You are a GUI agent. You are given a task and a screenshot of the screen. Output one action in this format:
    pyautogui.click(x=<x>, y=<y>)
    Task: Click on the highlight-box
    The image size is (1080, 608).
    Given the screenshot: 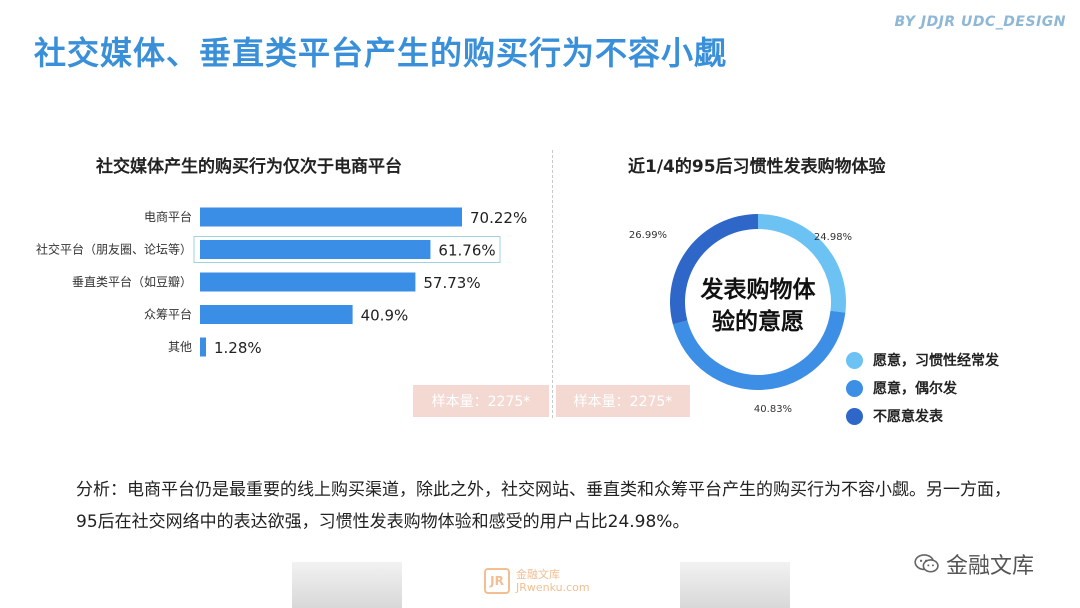 What is the action you would take?
    pyautogui.click(x=347, y=249)
    